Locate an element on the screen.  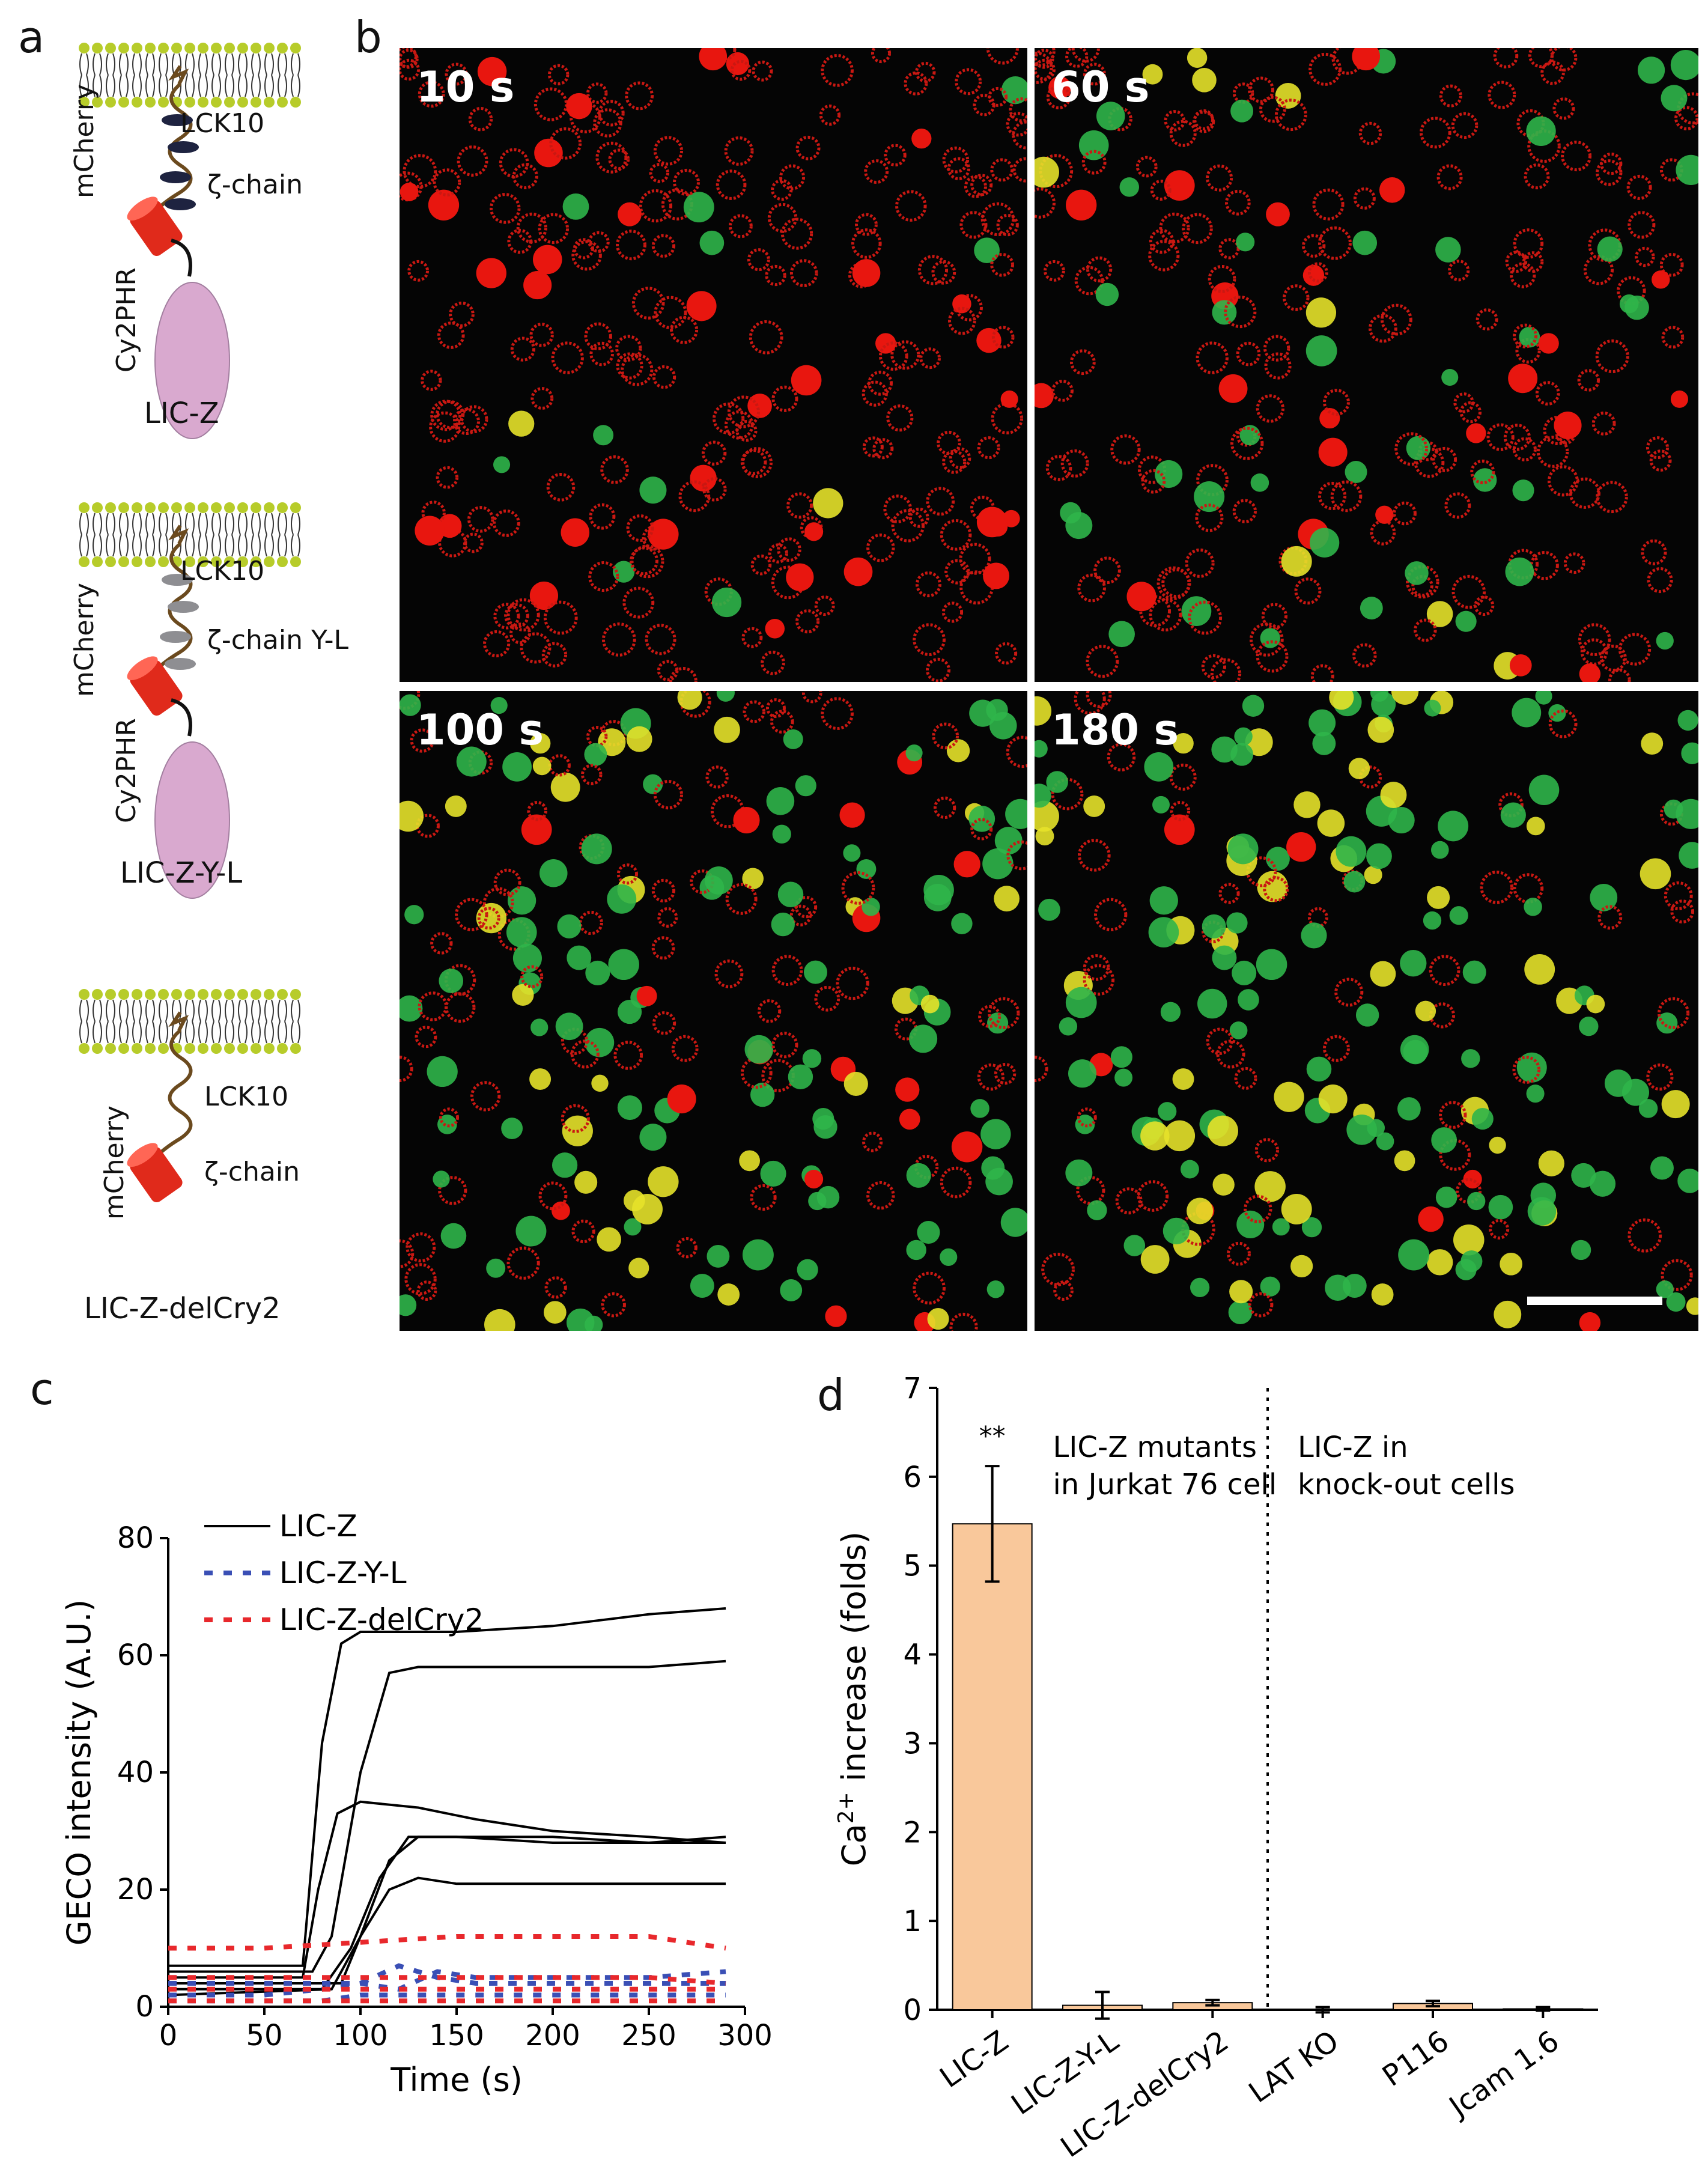
panel-letter-b: b is located at coordinates (368, 37).